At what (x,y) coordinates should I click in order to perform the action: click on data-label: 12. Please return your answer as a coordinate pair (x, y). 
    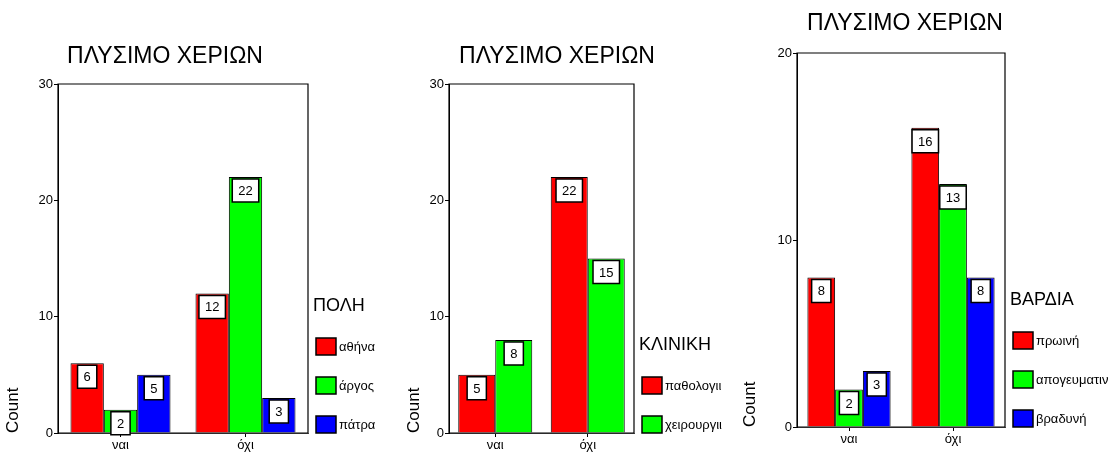
    Looking at the image, I should click on (212, 307).